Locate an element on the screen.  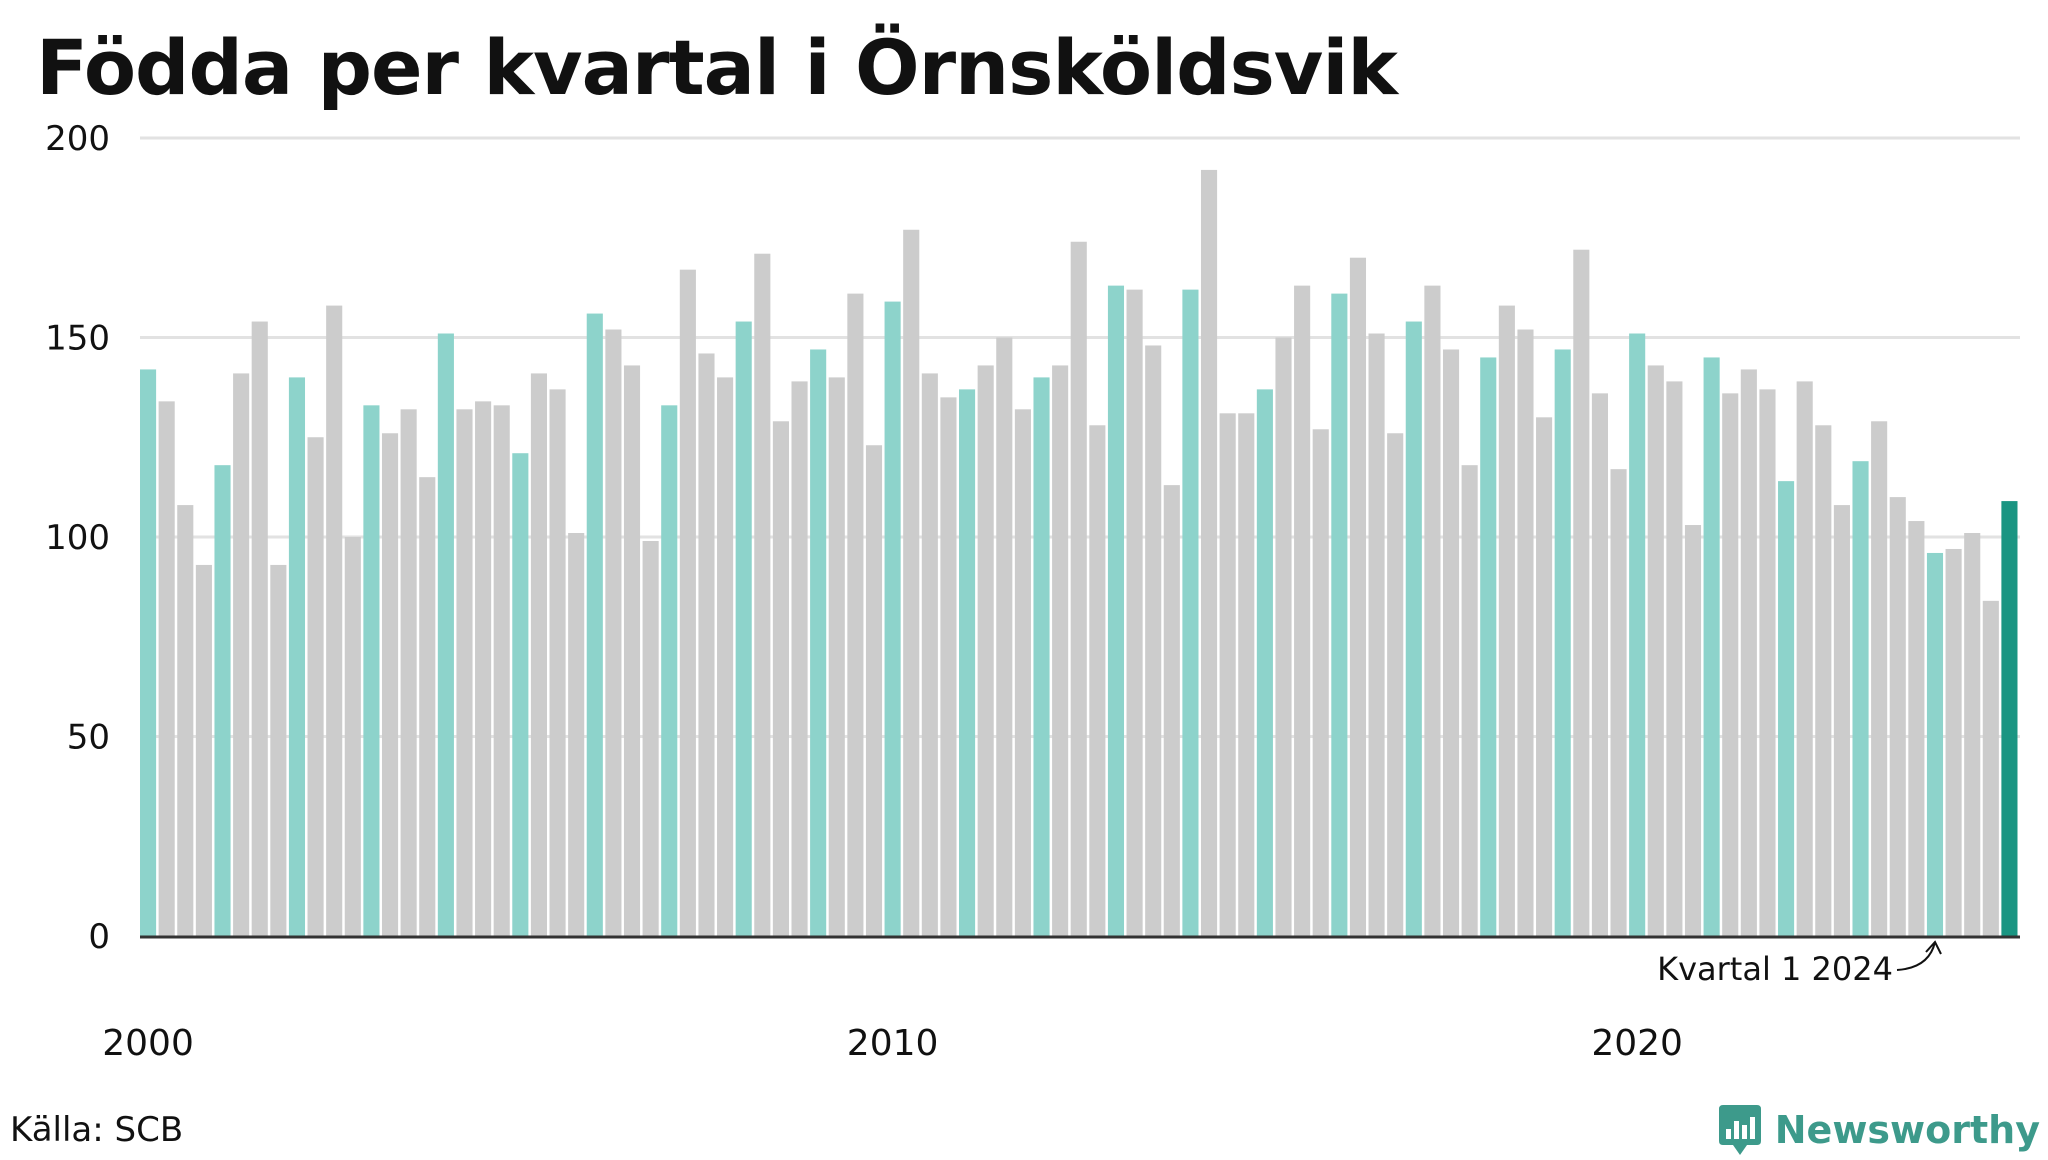
x-tick-label: 2020 is located at coordinates (1637, 1043).